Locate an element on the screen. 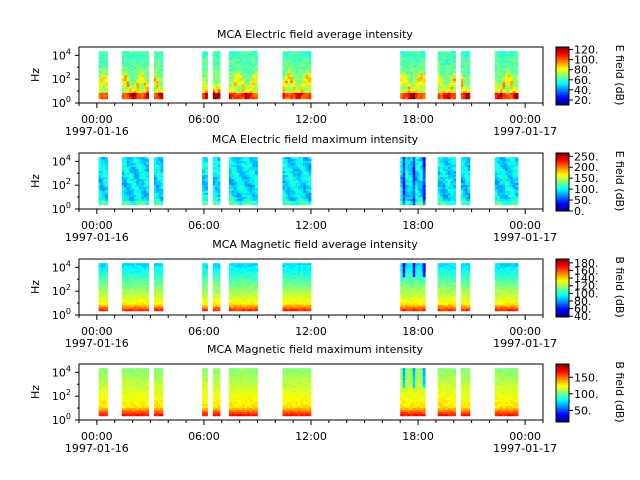 The height and width of the screenshot is (480, 640). panel-title: MCA Magnetic field average intensity is located at coordinates (315, 244).